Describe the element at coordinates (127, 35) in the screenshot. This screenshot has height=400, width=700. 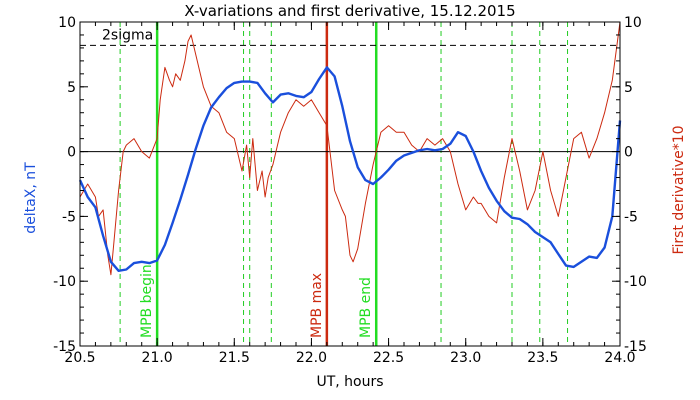
I see `sigma-label: 2sigma` at that location.